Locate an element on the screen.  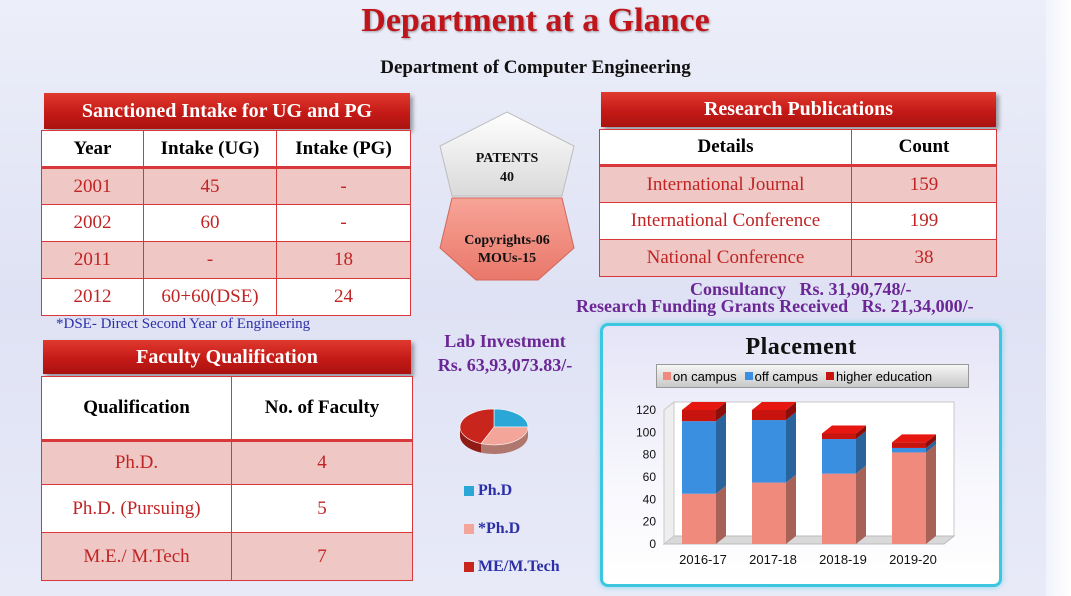
research-count: 38 is located at coordinates (924, 258).